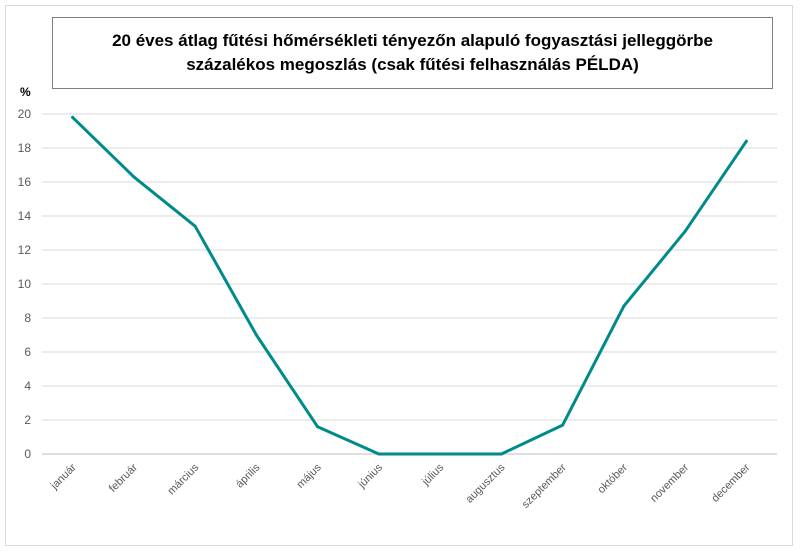 The image size is (800, 553). What do you see at coordinates (669, 482) in the screenshot?
I see `x-tick-label: november` at bounding box center [669, 482].